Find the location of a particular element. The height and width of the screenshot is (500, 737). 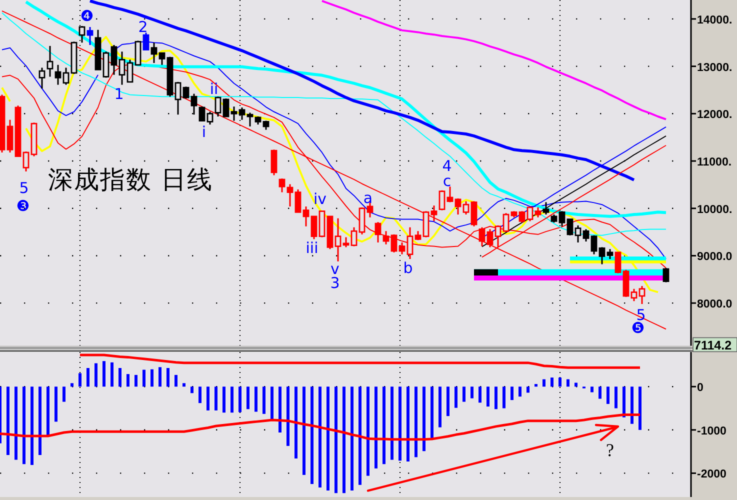

text: 深成指数 日线 is located at coordinates (130, 179).